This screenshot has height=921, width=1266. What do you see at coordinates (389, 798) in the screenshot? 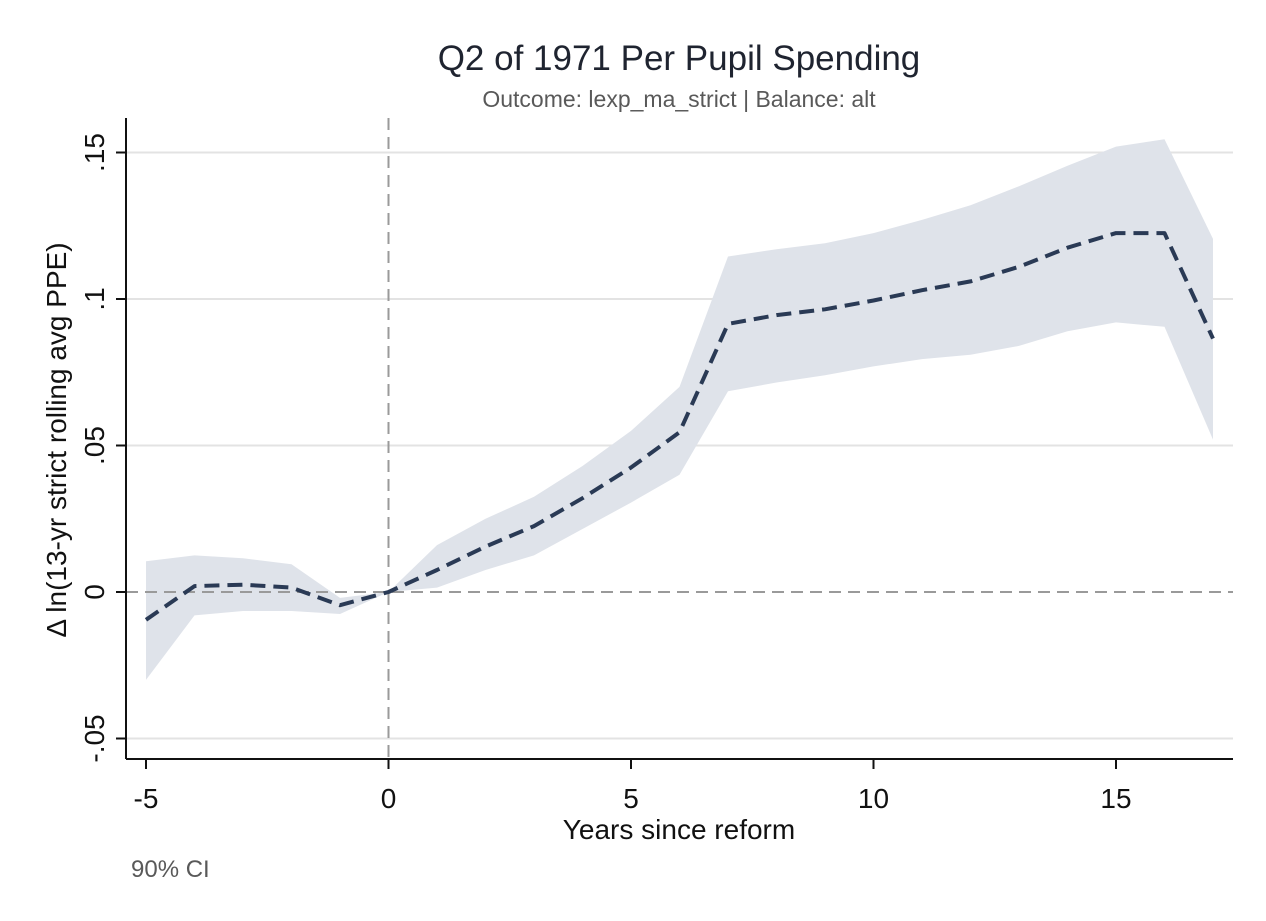
I see `x-tick-label: 0` at bounding box center [389, 798].